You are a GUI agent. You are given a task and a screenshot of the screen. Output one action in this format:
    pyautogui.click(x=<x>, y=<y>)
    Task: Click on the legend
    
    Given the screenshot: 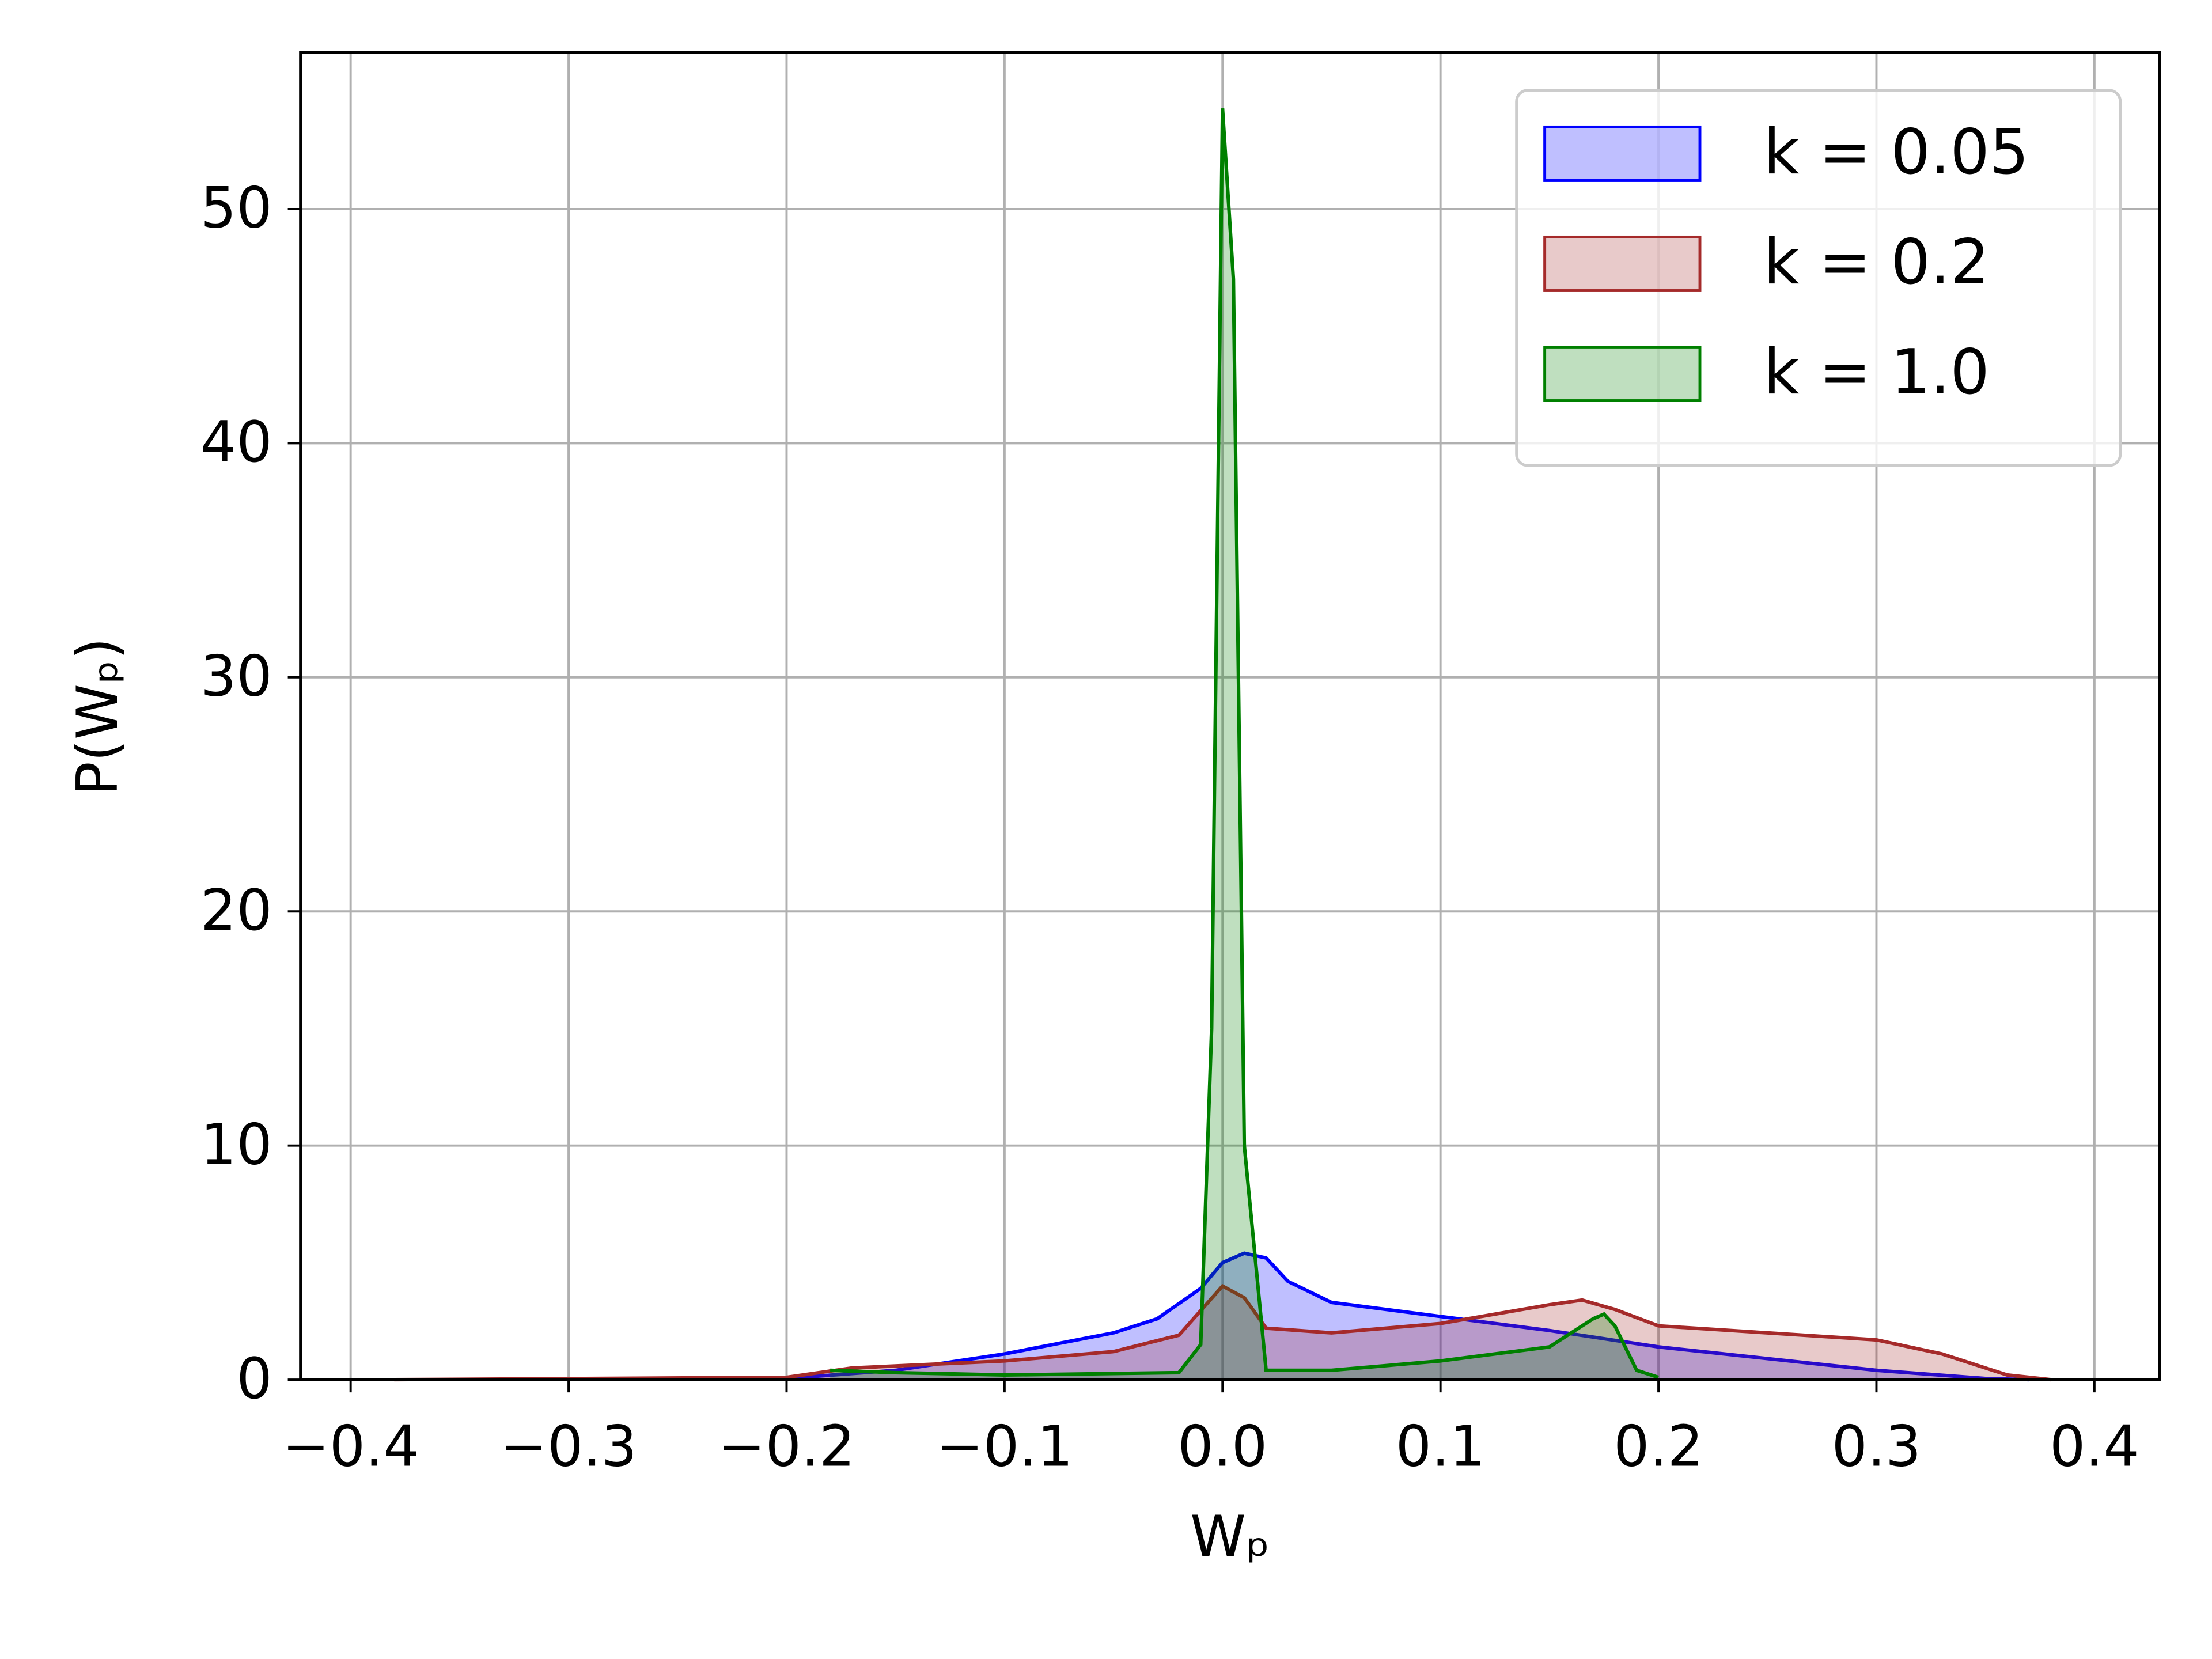 What is the action you would take?
    pyautogui.click(x=1818, y=278)
    